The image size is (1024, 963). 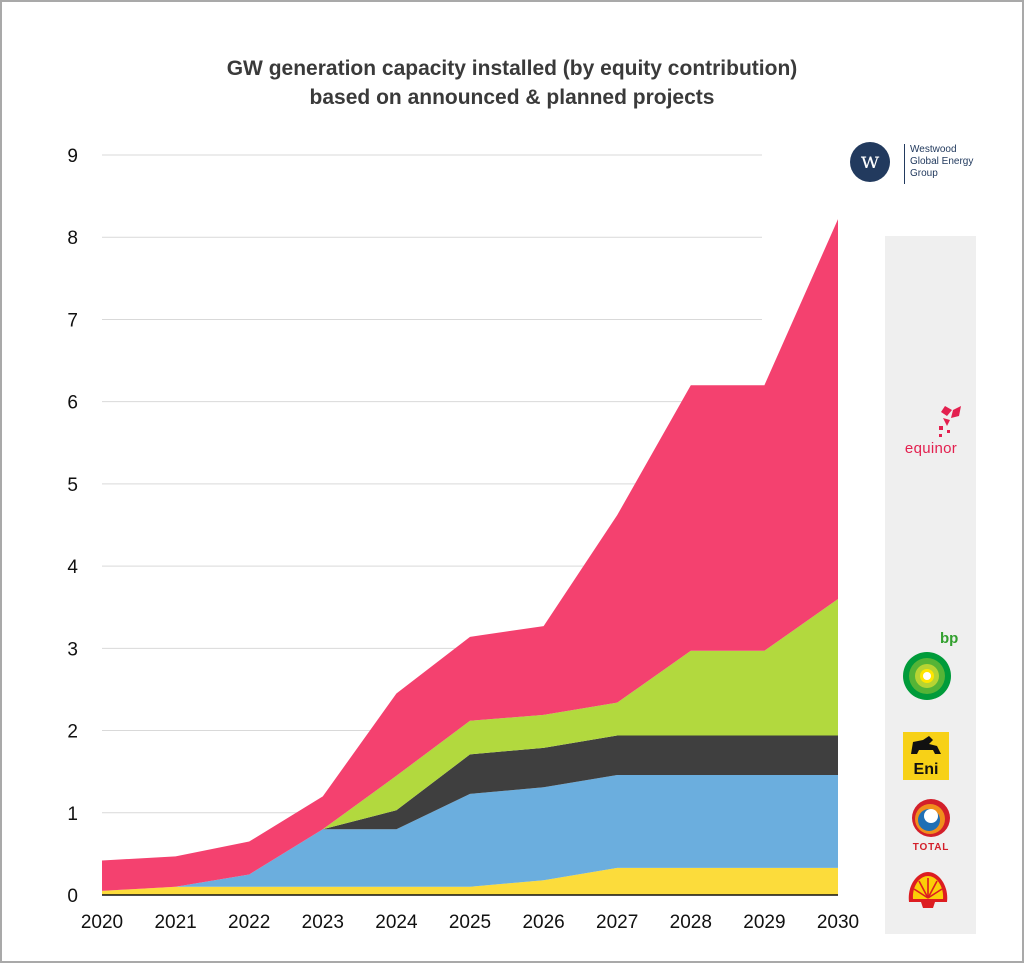 I want to click on x-tick-label: 2028, so click(x=691, y=922).